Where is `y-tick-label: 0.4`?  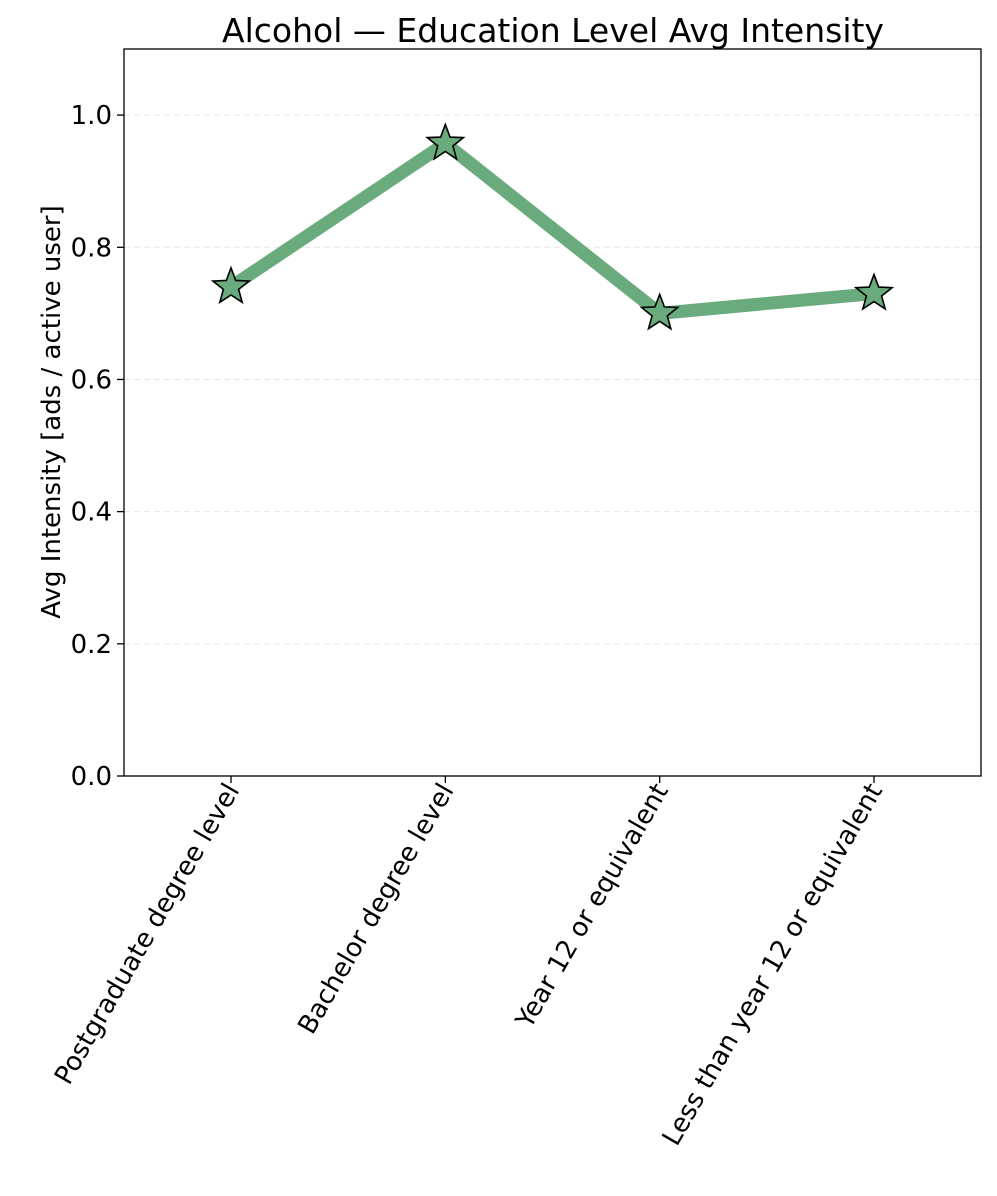 y-tick-label: 0.4 is located at coordinates (91, 513).